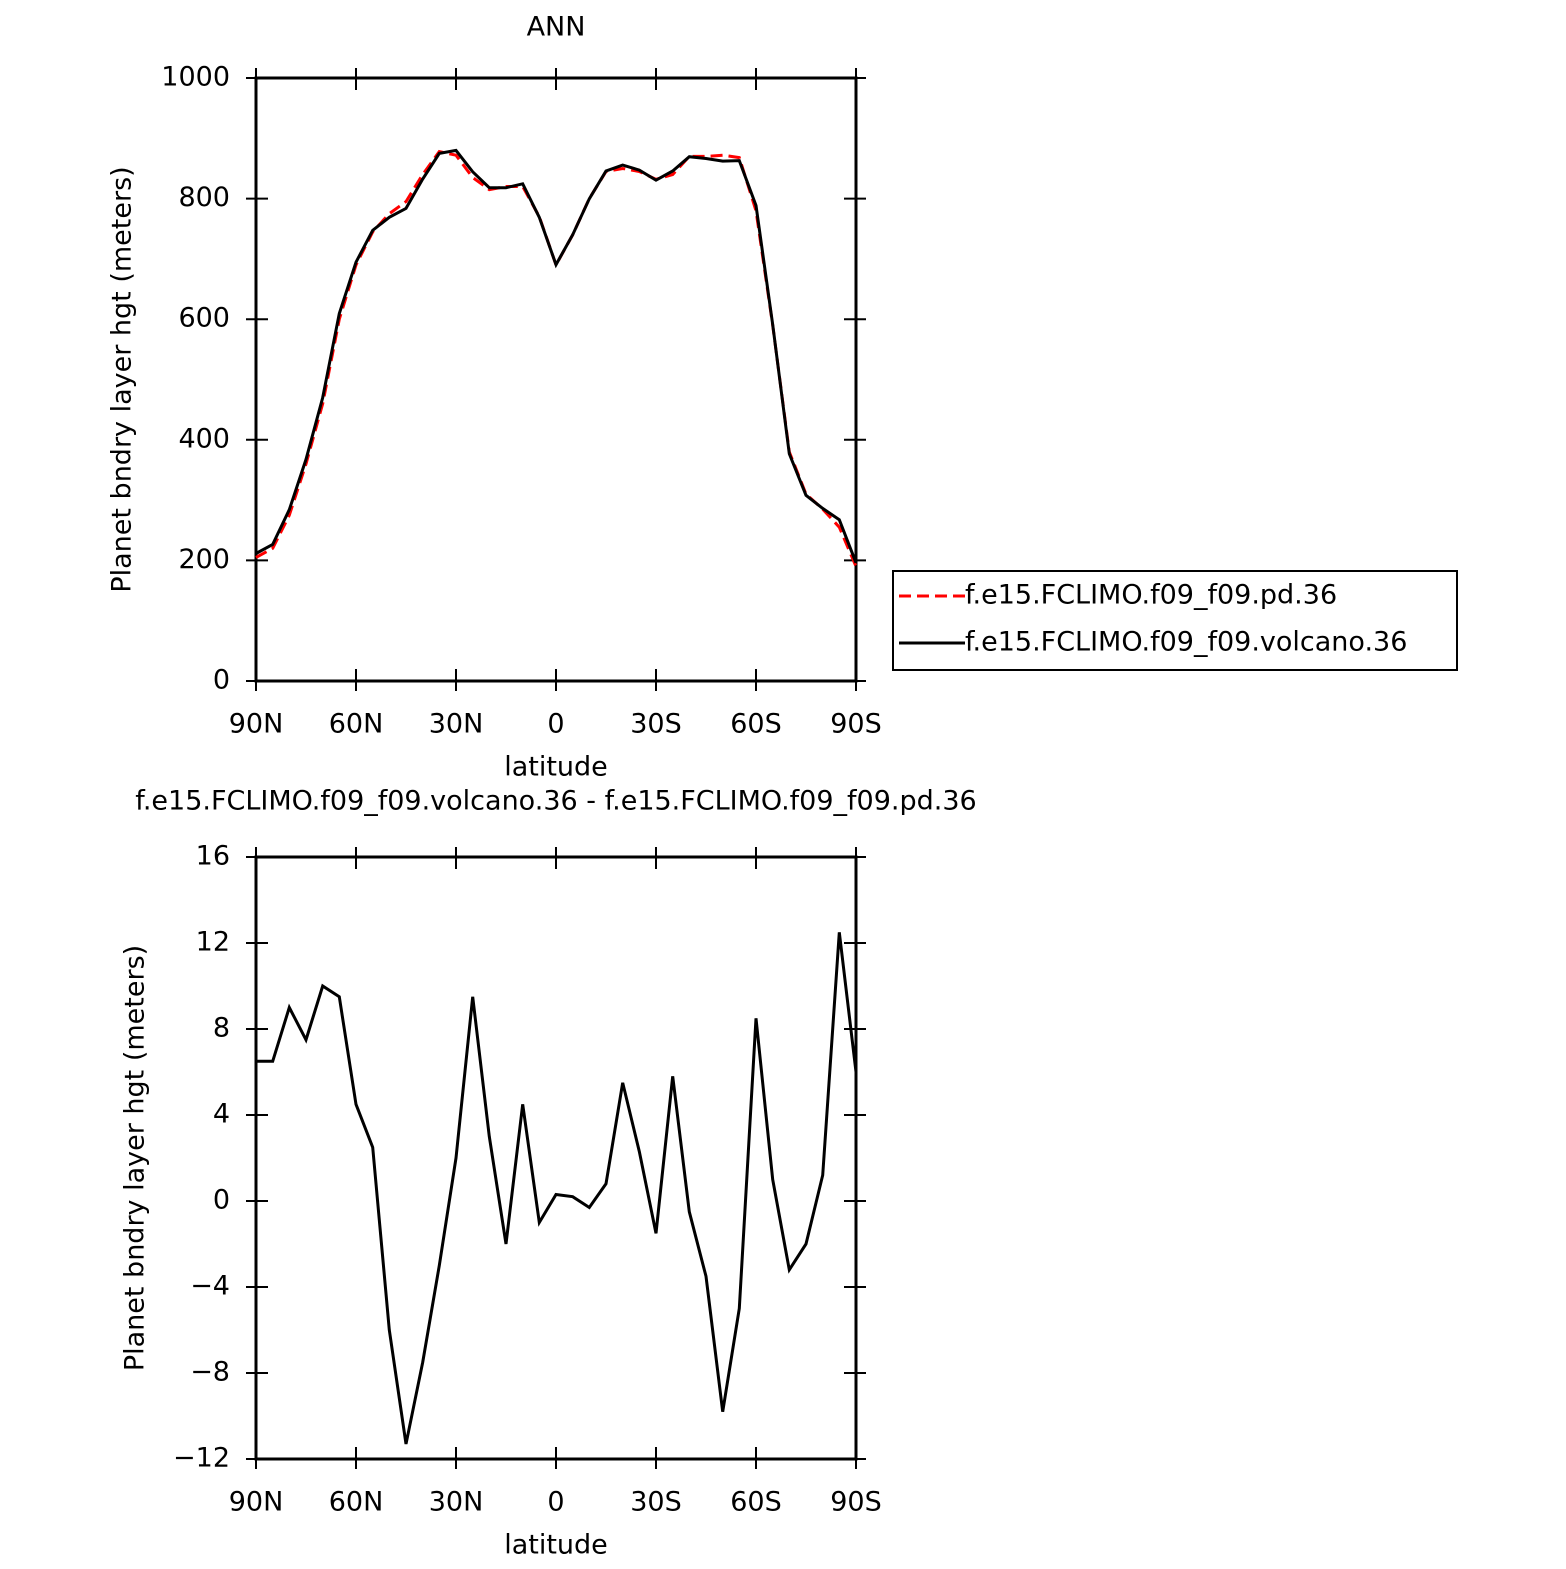 This screenshot has height=1569, width=1566. I want to click on legend-label: f.e15.FCLIMO.f09_f09.pd.36, so click(1151, 595).